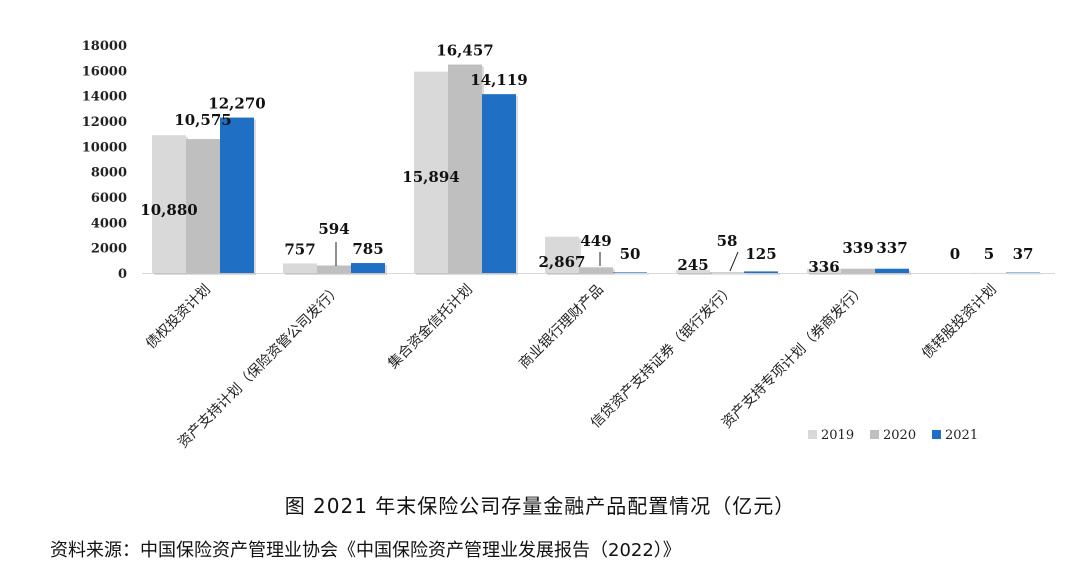  What do you see at coordinates (104, 147) in the screenshot?
I see `y-tick-label: 10000` at bounding box center [104, 147].